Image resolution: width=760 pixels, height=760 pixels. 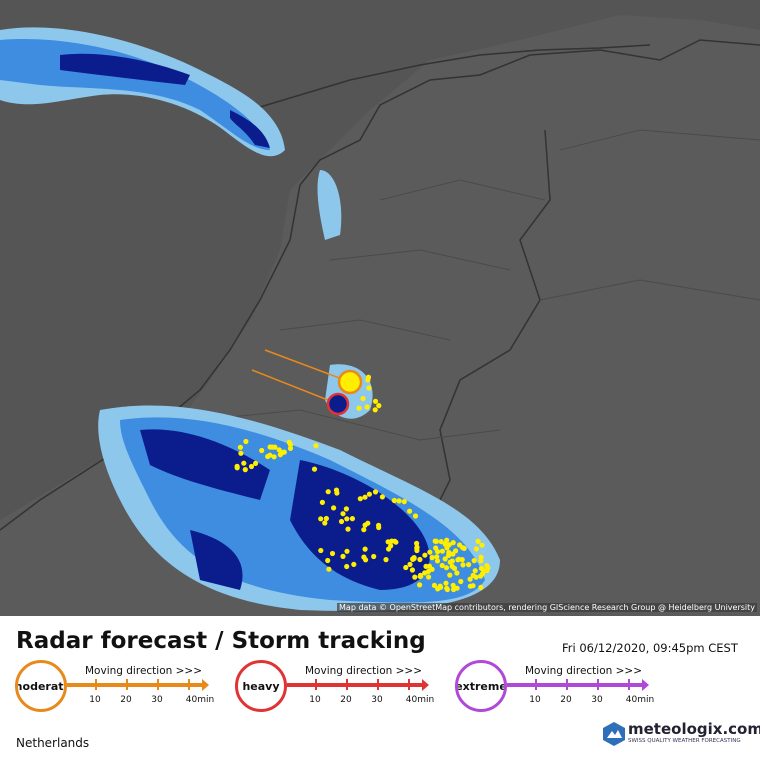 I want to click on lightning, so click(x=362, y=482).